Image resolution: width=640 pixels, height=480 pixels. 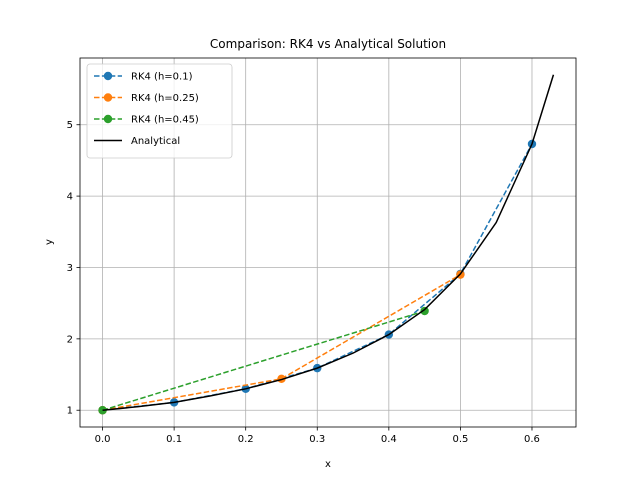 What do you see at coordinates (70, 339) in the screenshot?
I see `y-tick-label: 2` at bounding box center [70, 339].